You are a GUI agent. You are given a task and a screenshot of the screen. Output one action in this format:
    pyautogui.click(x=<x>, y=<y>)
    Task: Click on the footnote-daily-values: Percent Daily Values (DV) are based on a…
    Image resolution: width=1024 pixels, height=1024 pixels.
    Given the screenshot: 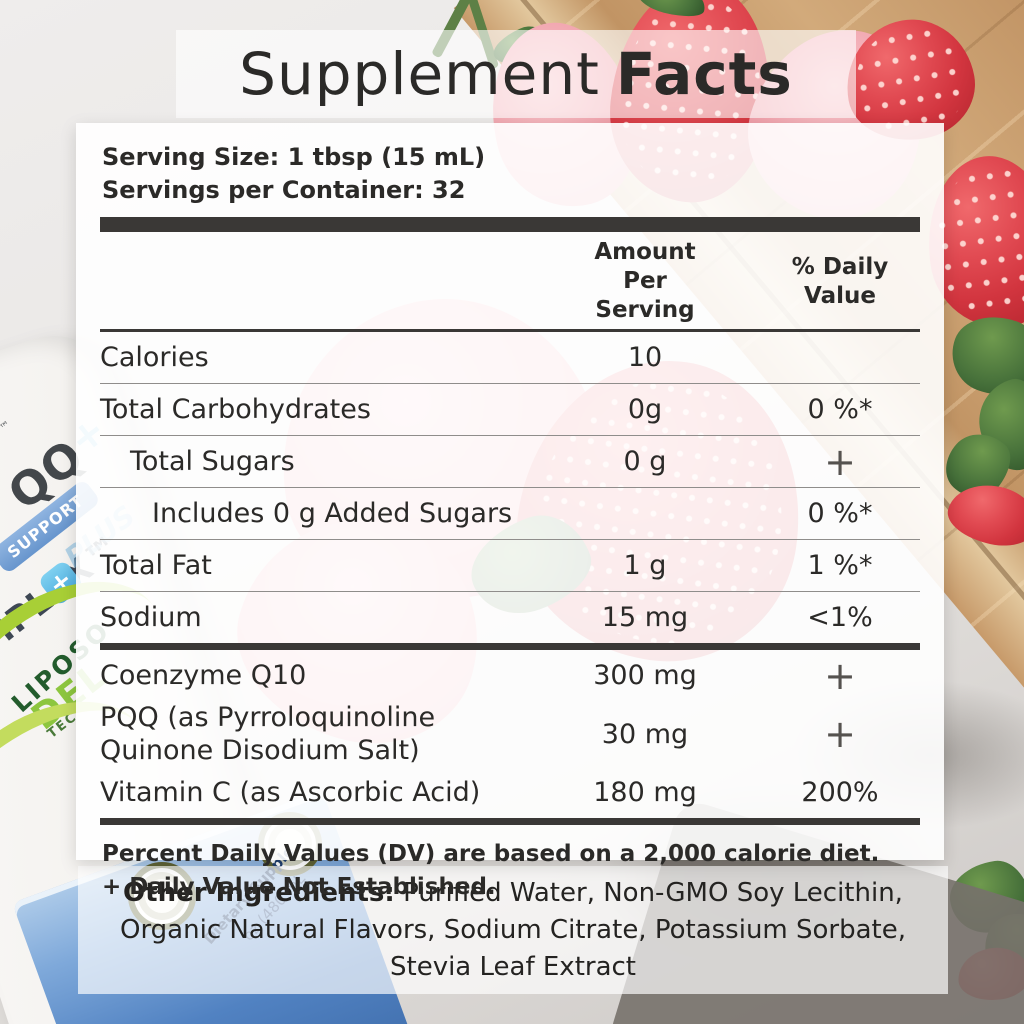 What is the action you would take?
    pyautogui.click(x=491, y=854)
    